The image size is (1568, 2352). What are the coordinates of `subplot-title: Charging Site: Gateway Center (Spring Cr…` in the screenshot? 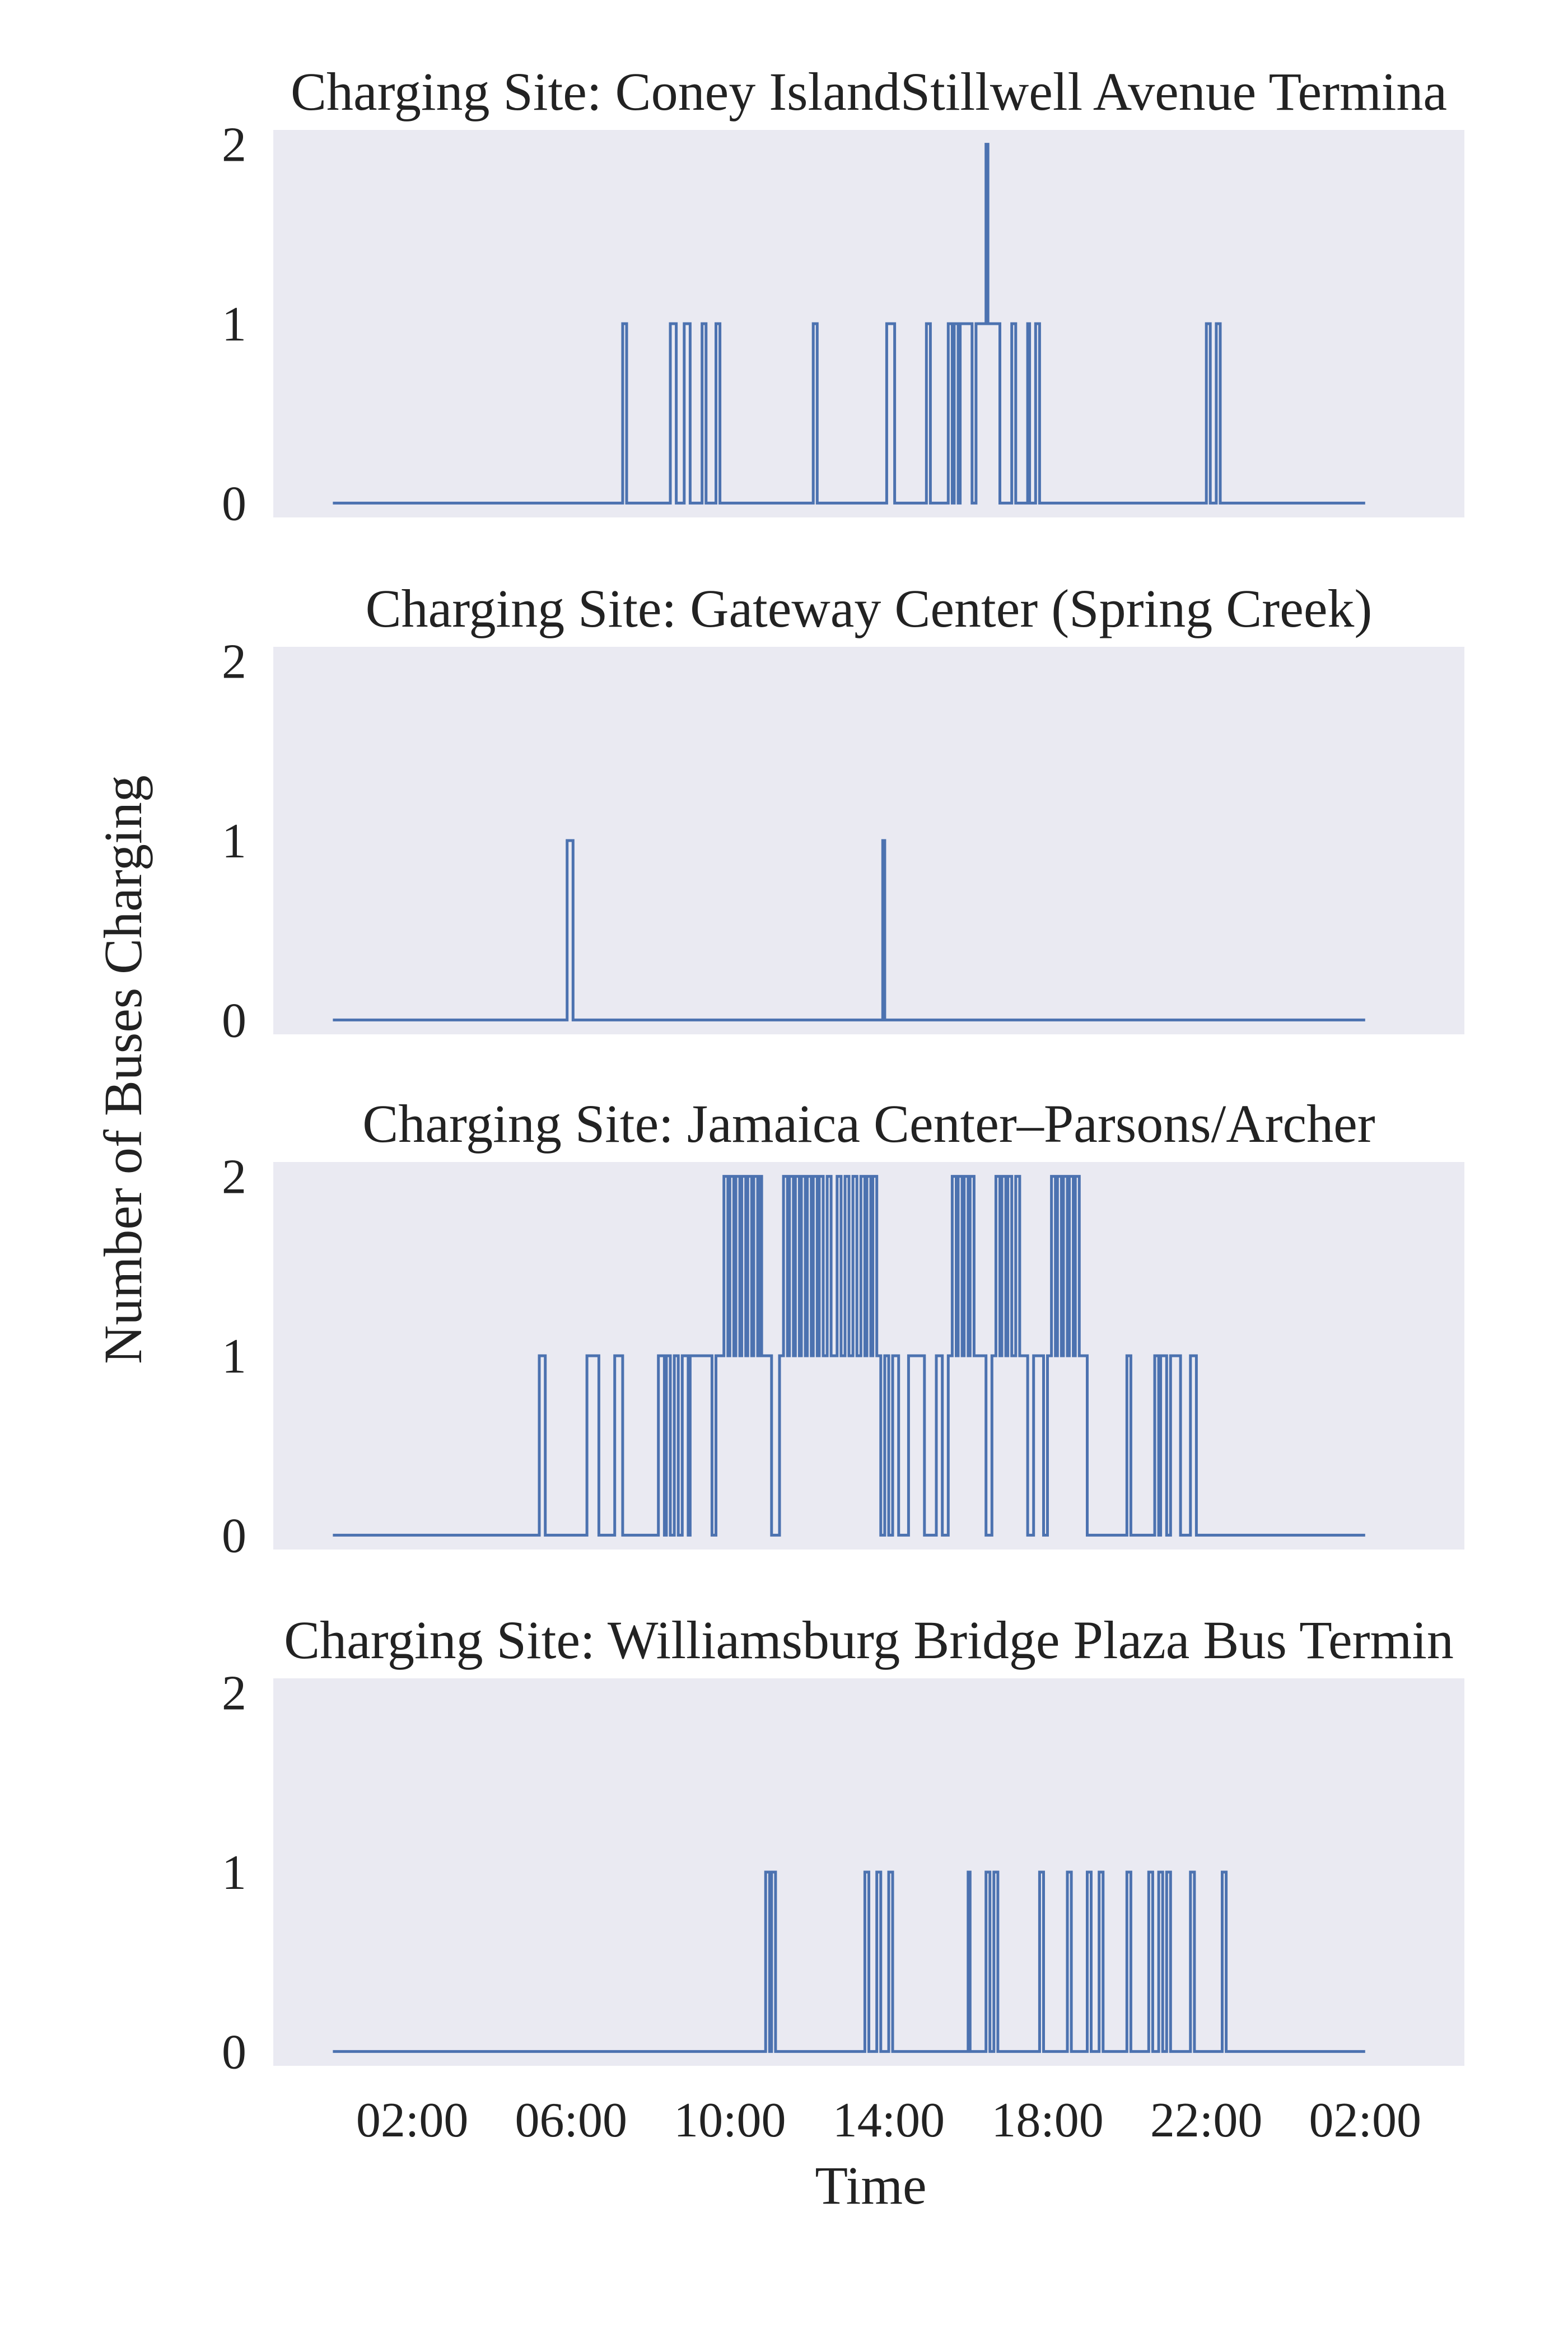 It's located at (870, 608).